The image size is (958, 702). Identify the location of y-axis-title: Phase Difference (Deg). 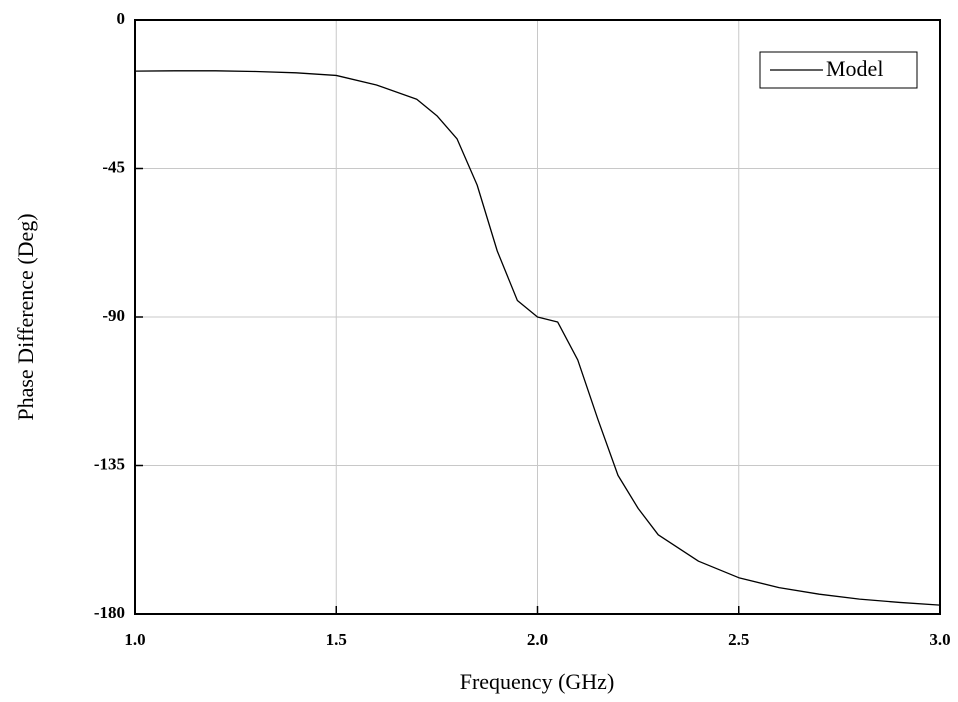
(25, 316).